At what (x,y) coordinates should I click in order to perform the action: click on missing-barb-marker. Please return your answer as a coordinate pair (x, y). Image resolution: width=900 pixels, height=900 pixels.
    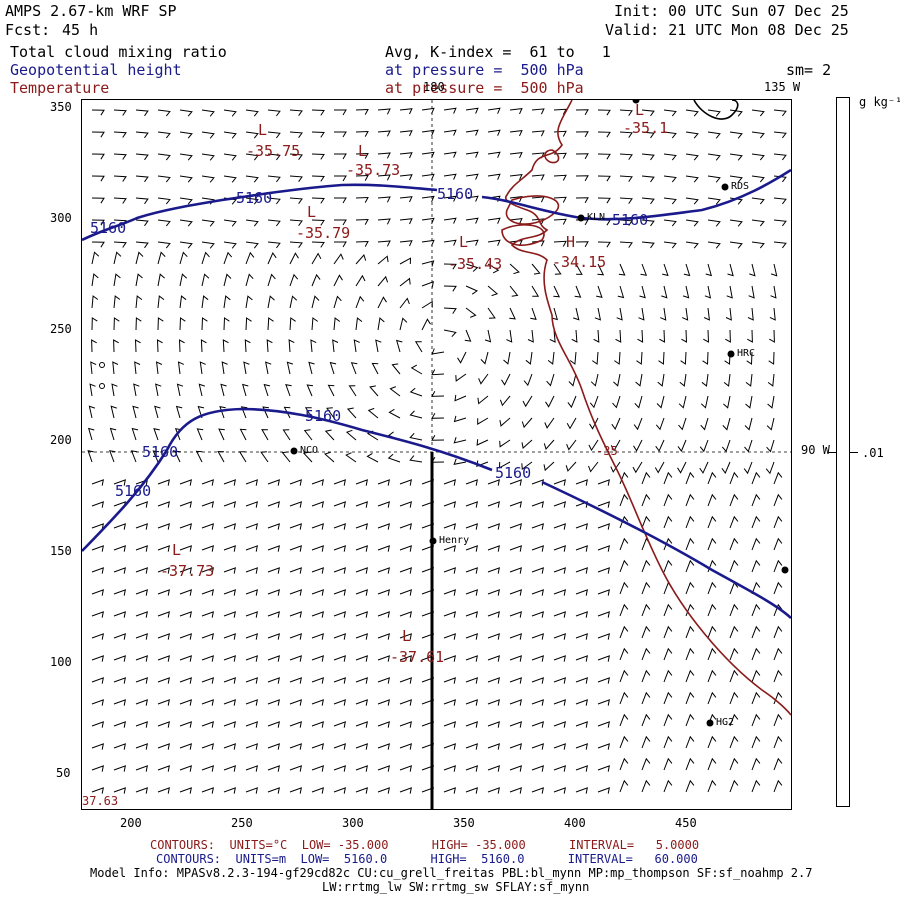
    Looking at the image, I should click on (102, 386).